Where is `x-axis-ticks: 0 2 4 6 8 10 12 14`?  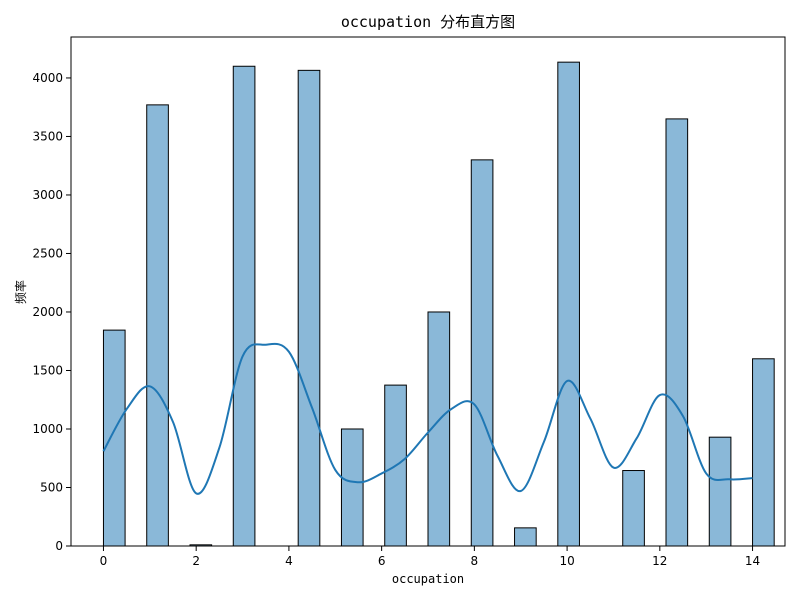 x-axis-ticks: 0 2 4 6 8 10 12 14 is located at coordinates (430, 557).